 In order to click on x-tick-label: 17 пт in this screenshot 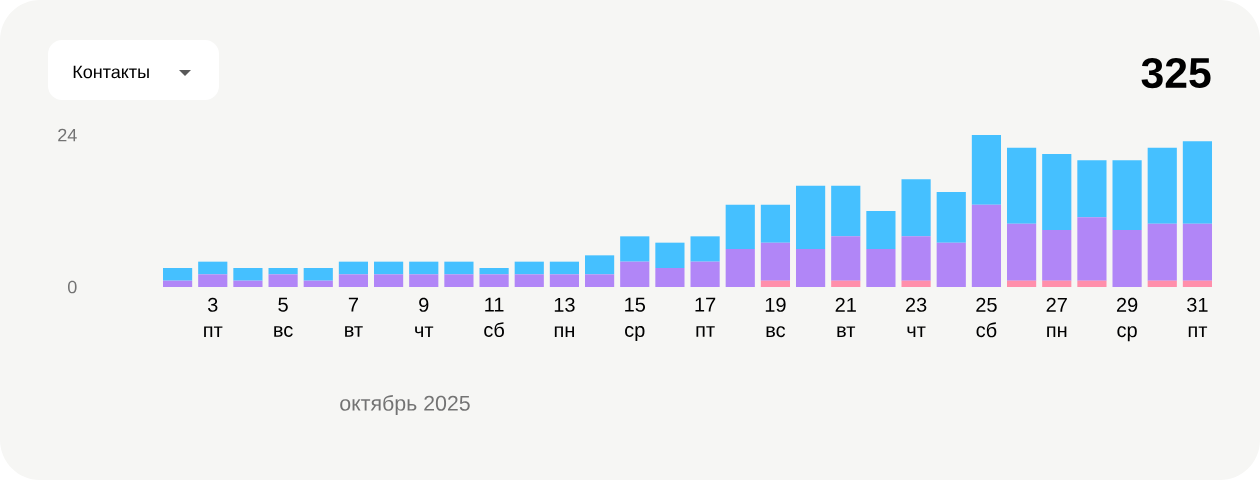, I will do `click(705, 317)`.